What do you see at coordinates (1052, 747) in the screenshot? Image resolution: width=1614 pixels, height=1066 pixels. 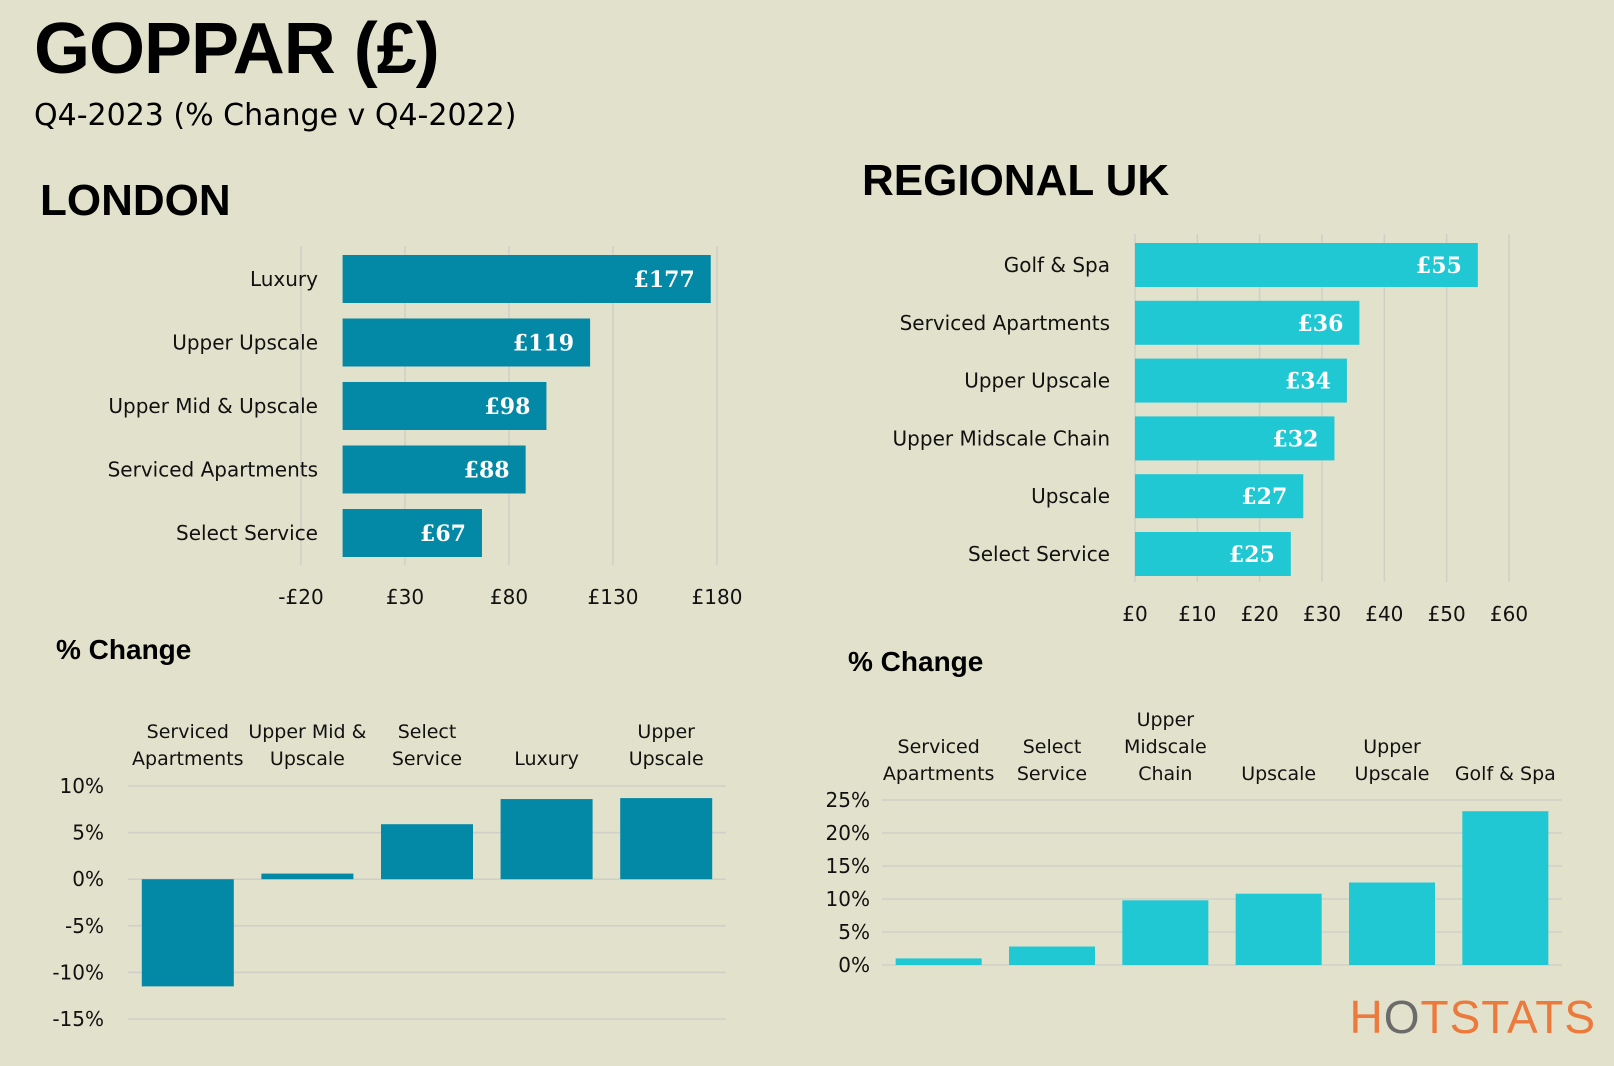 I see `regional-change-category-label: Select` at bounding box center [1052, 747].